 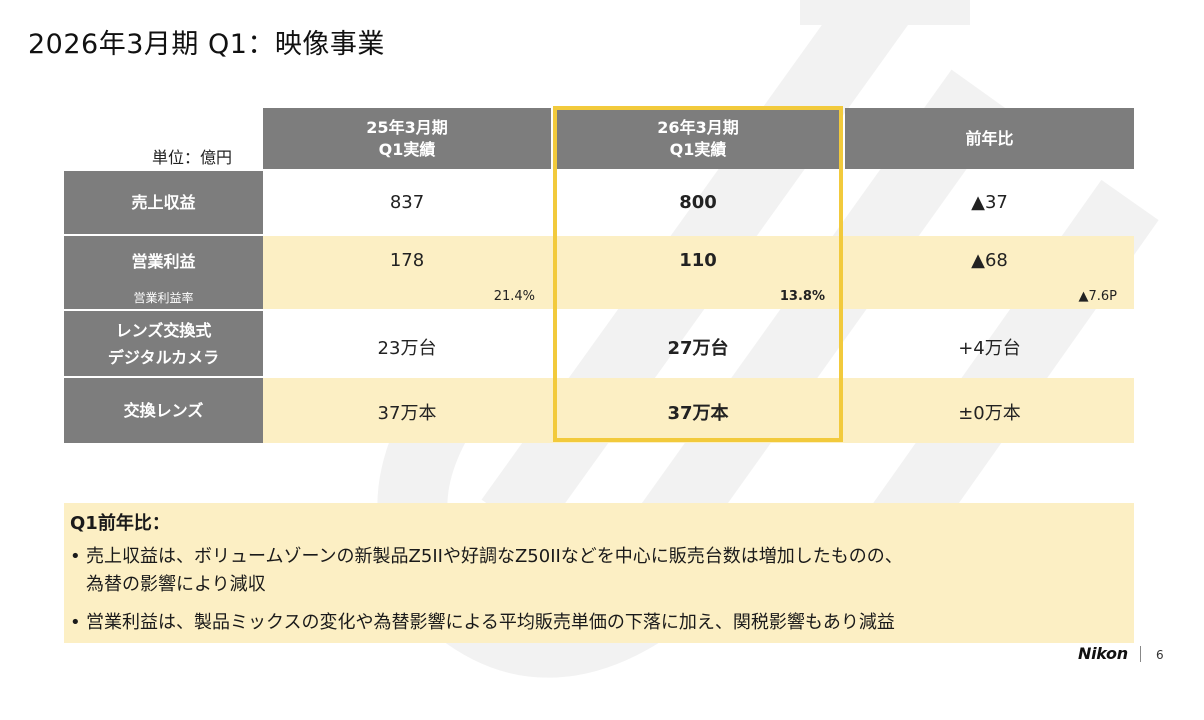 What do you see at coordinates (698, 348) in the screenshot?
I see `ilc-curr: 27万台` at bounding box center [698, 348].